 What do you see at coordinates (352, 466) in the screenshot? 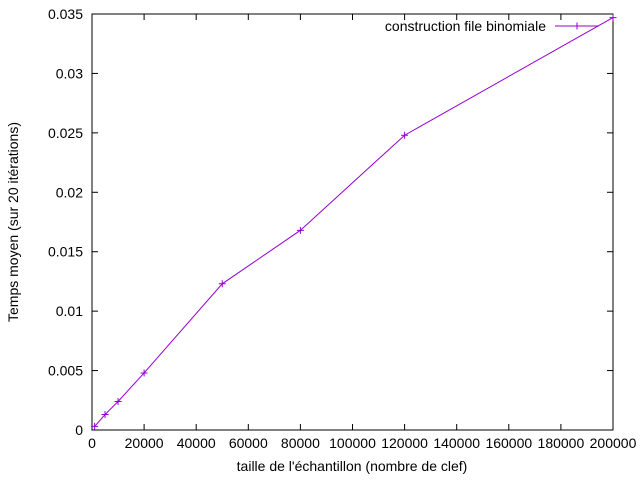
I see `x-axis-title: taille de l'échantillon (nombre de clef)` at bounding box center [352, 466].